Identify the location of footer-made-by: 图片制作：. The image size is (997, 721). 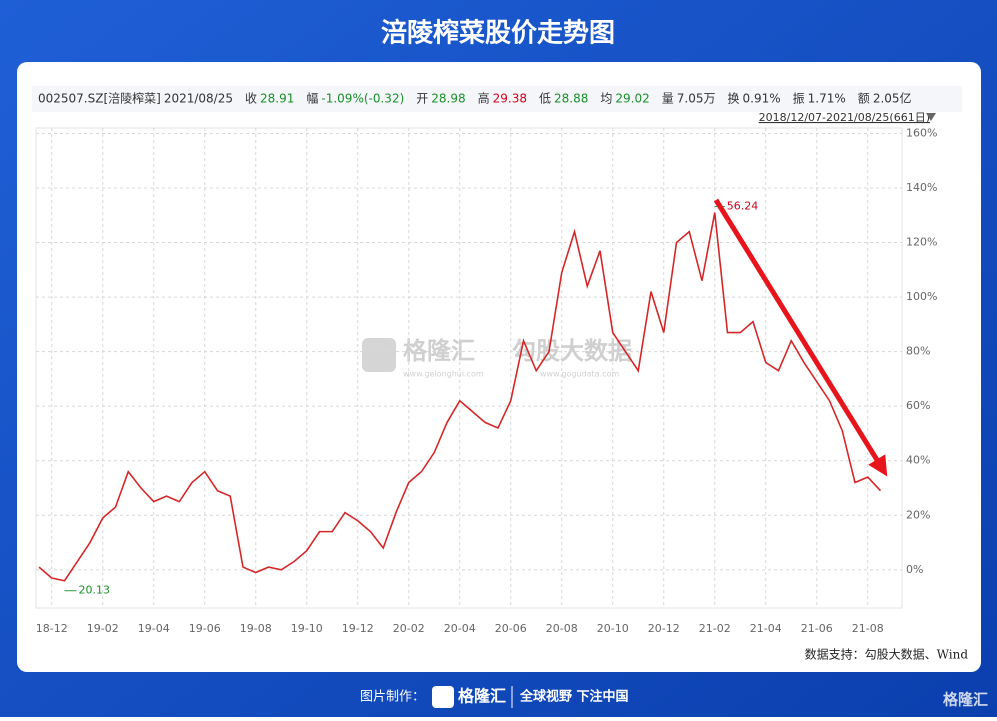
(392, 697).